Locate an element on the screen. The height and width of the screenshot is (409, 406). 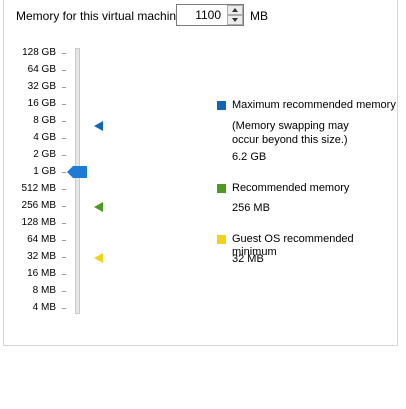
memory-slider-track is located at coordinates (77, 181).